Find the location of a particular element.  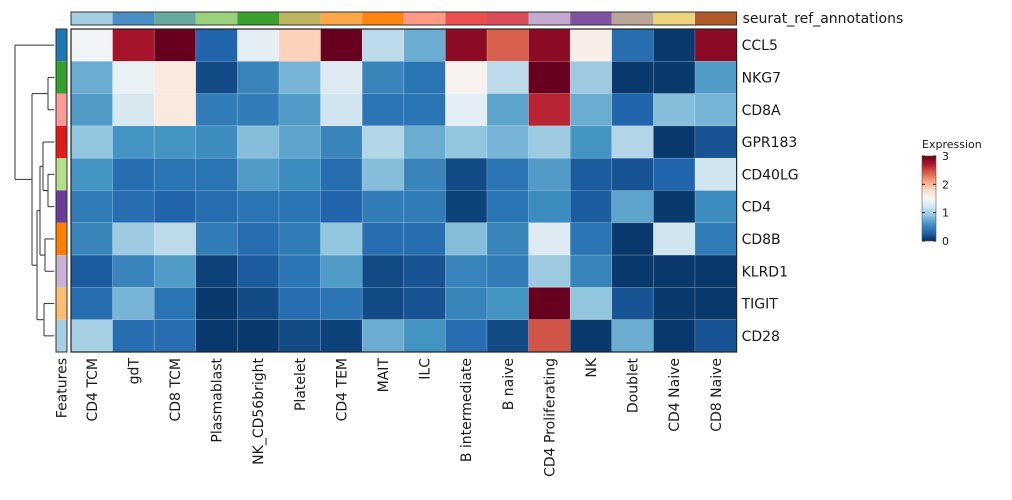

row-annotation-tigit is located at coordinates (61, 303).